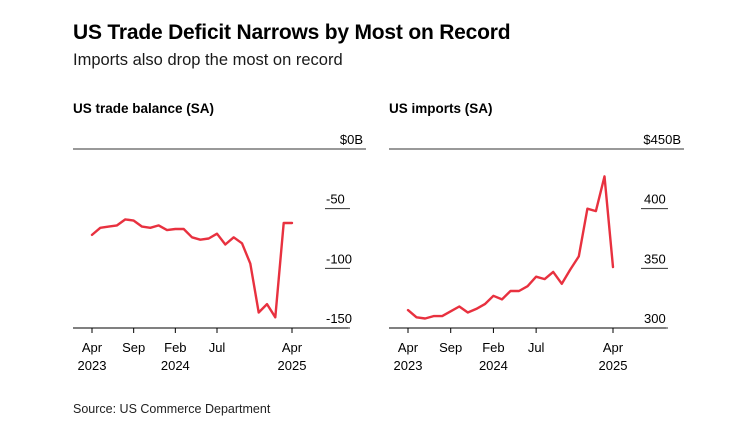 Image resolution: width=748 pixels, height=434 pixels. Describe the element at coordinates (217, 347) in the screenshot. I see `balance-xtick-label: Jul` at that location.